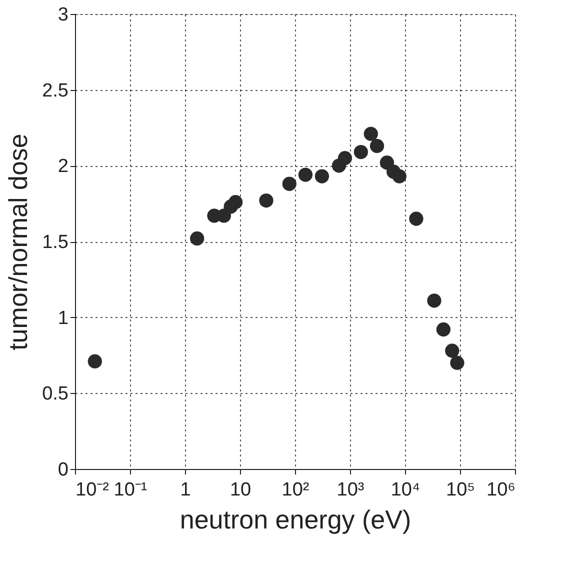  I want to click on x-tick-label: 10, so click(241, 490).